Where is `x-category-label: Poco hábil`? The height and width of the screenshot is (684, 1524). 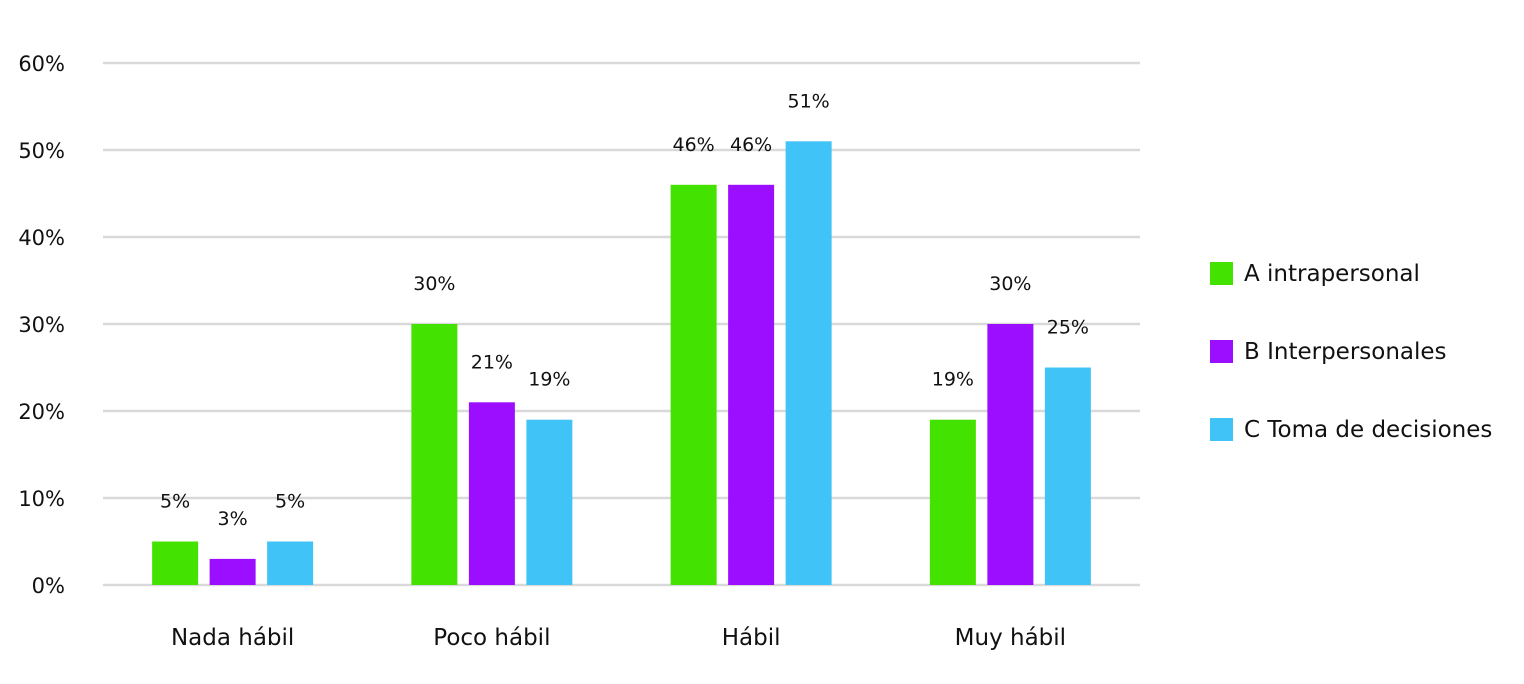 x-category-label: Poco hábil is located at coordinates (491, 638).